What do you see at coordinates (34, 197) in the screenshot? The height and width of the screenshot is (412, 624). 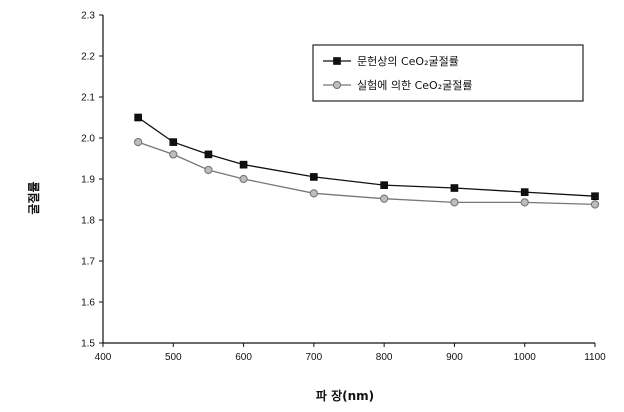 I see `y-axis-title: 굴절률` at bounding box center [34, 197].